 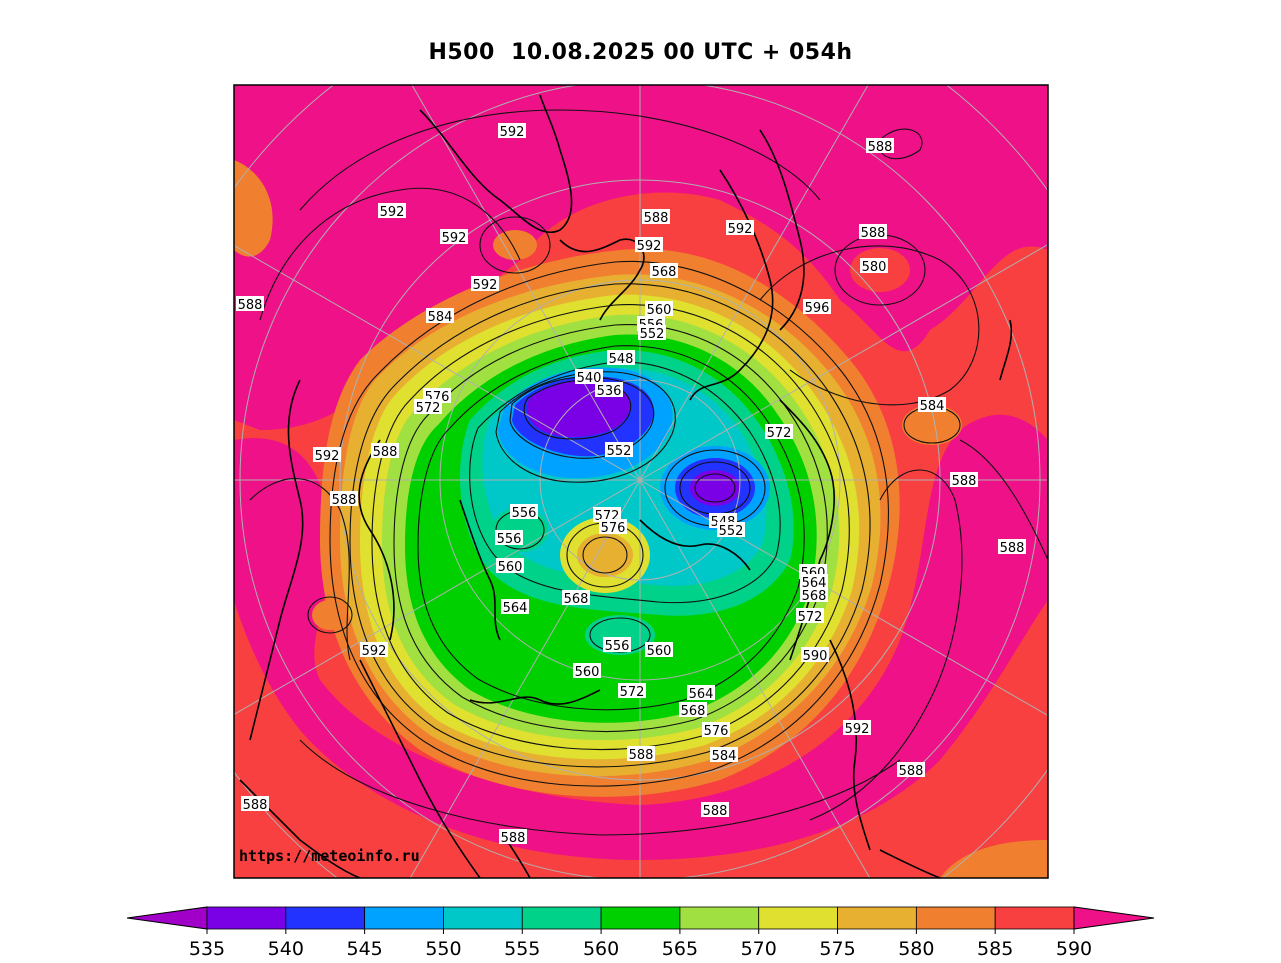 I want to click on contour-label: 536, so click(x=609, y=390).